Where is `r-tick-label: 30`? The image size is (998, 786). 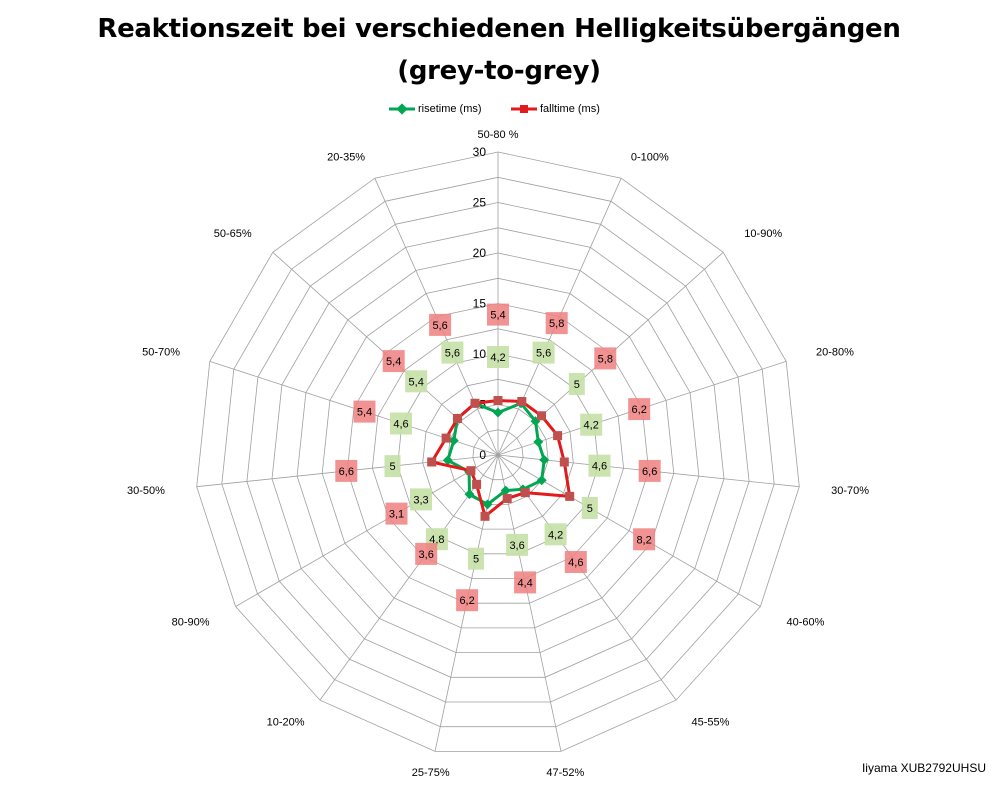
r-tick-label: 30 is located at coordinates (480, 152).